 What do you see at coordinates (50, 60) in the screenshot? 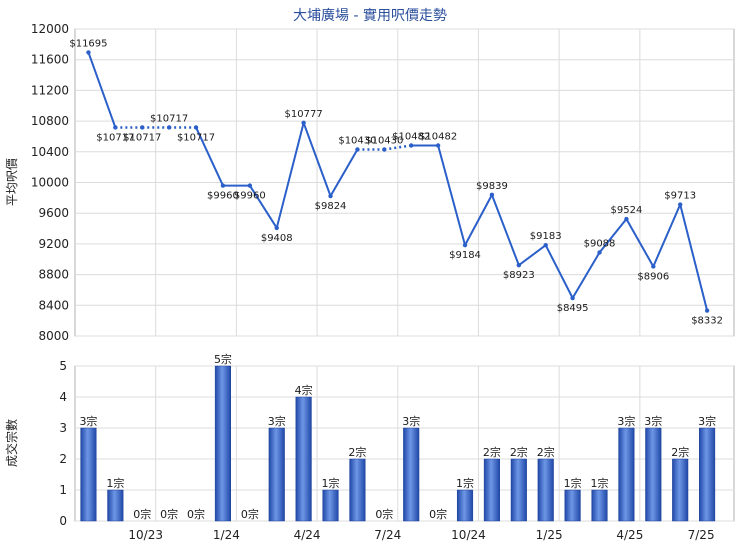
I see `price-y-tick-label: 11600` at bounding box center [50, 60].